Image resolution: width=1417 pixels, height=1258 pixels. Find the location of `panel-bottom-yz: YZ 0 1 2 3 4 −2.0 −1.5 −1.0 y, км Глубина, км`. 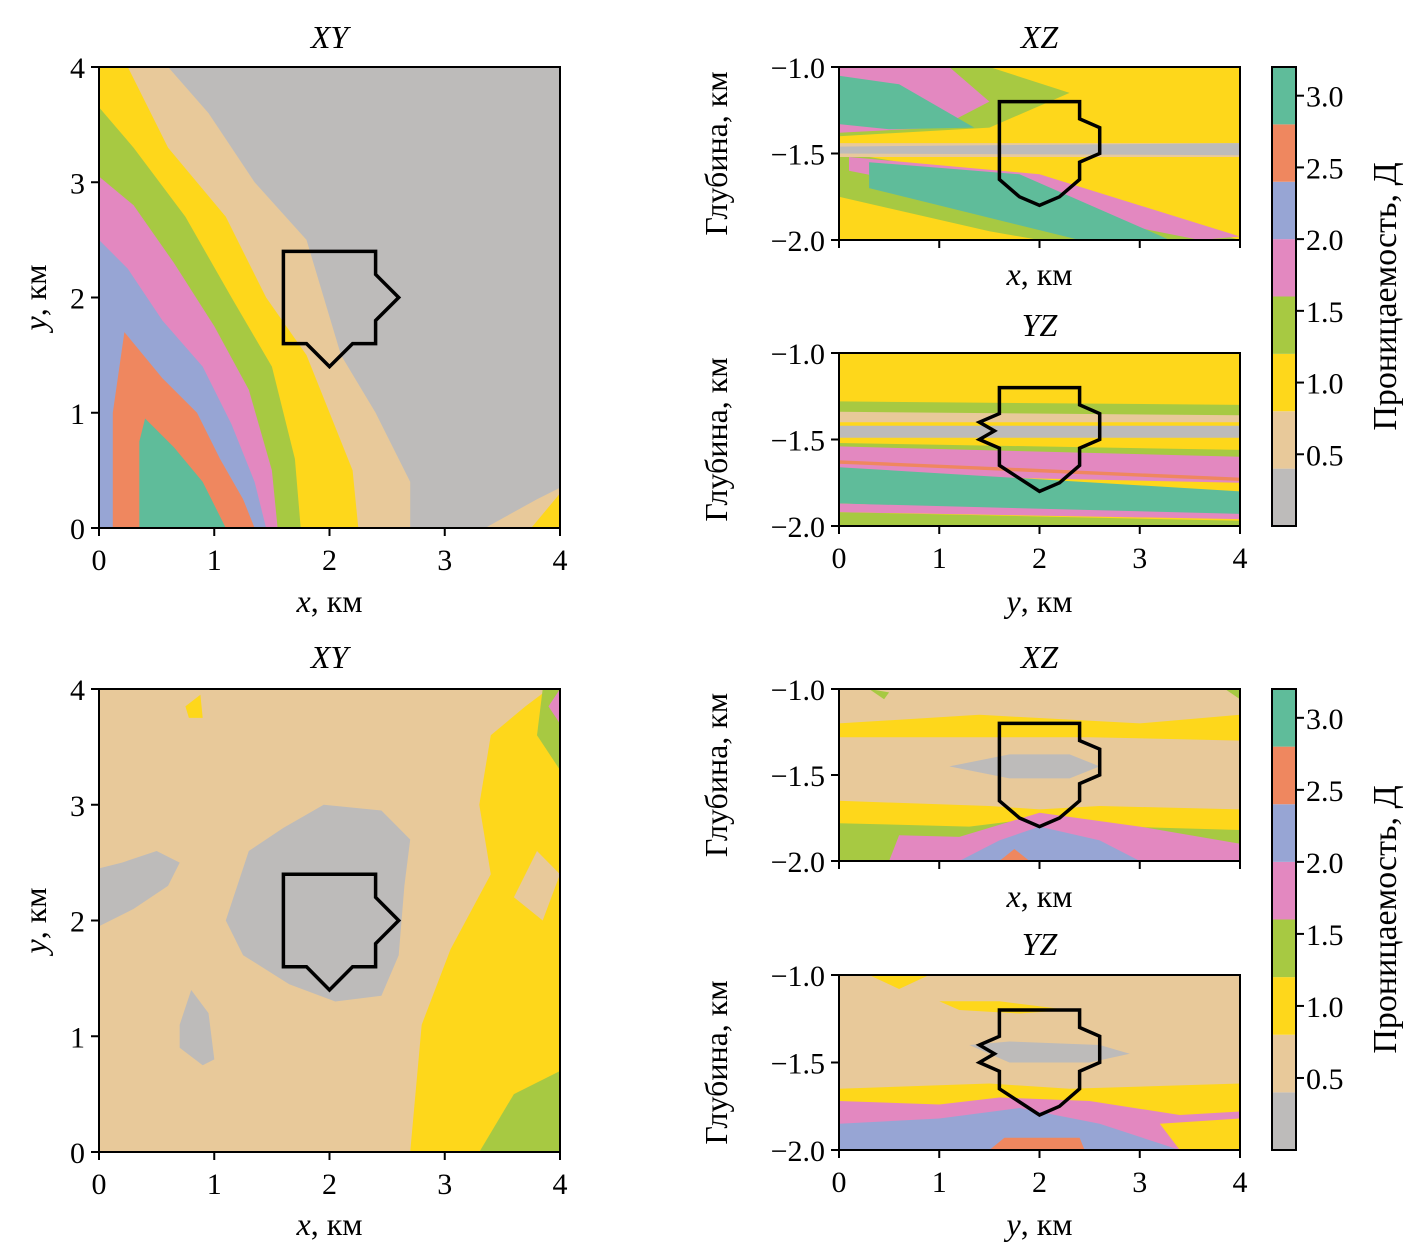

panel-bottom-yz: YZ 0 1 2 3 4 −2.0 −1.5 −1.0 y, км Глубина, км is located at coordinates (973, 1084).